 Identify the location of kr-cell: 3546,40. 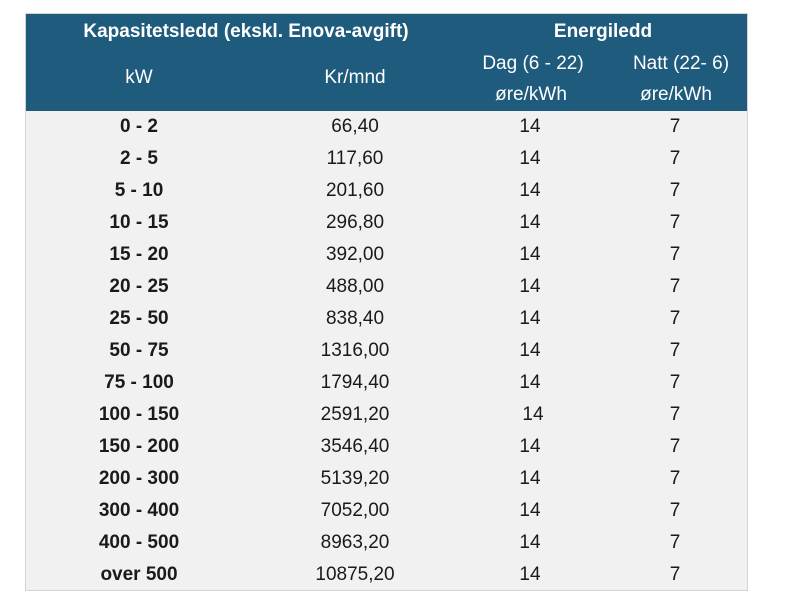
(355, 446).